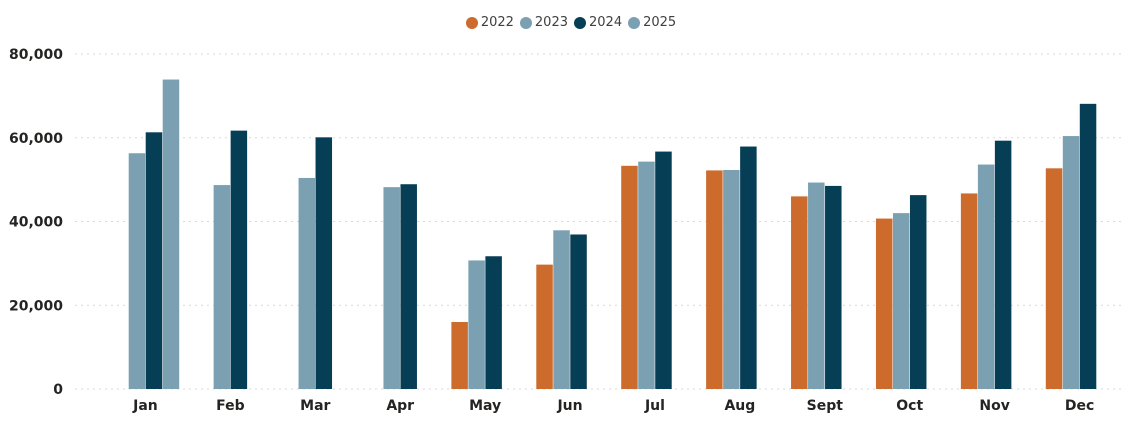 The width and height of the screenshot is (1142, 426). I want to click on bar-feb-2024, so click(239, 259).